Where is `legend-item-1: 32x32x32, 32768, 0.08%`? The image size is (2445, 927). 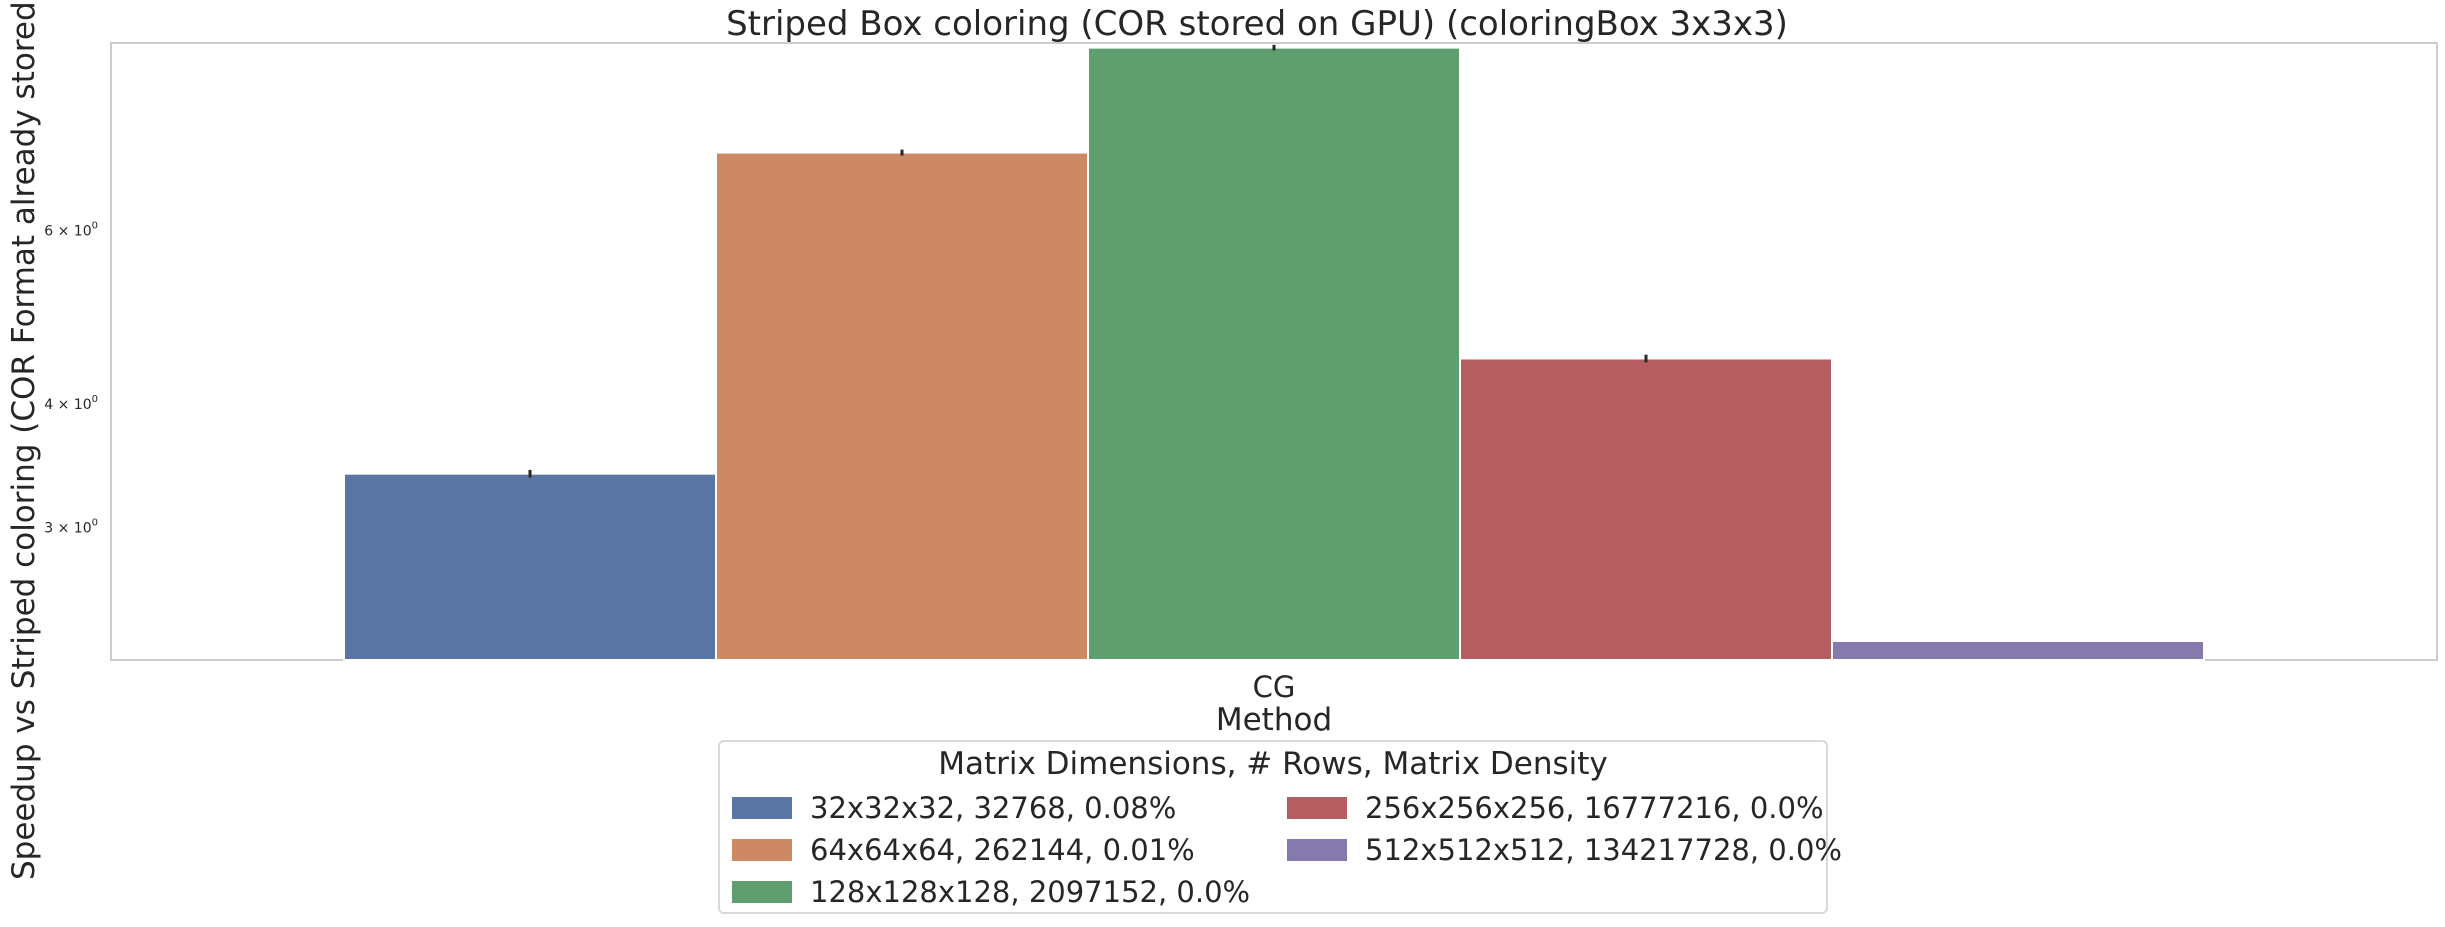 legend-item-1: 32x32x32, 32768, 0.08% is located at coordinates (954, 808).